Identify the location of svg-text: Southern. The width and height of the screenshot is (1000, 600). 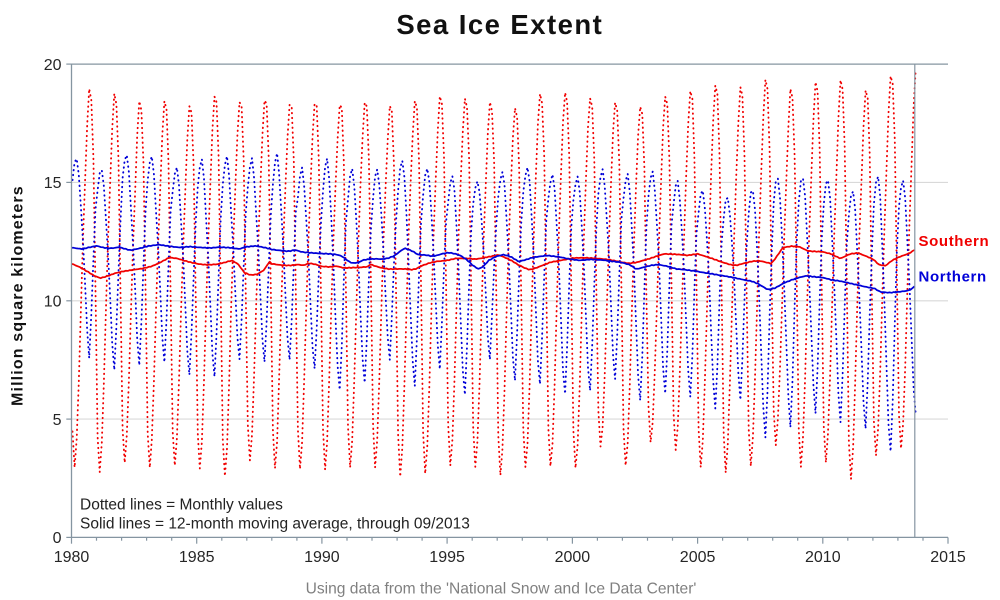
(954, 241).